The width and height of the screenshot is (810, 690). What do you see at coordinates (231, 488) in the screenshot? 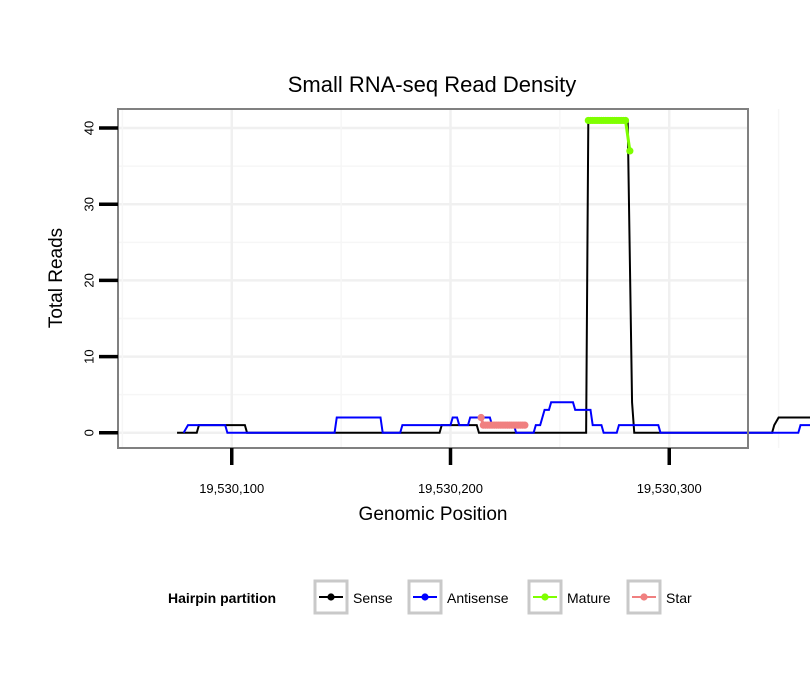
I see `x-tick-label: 19,530,100` at bounding box center [231, 488].